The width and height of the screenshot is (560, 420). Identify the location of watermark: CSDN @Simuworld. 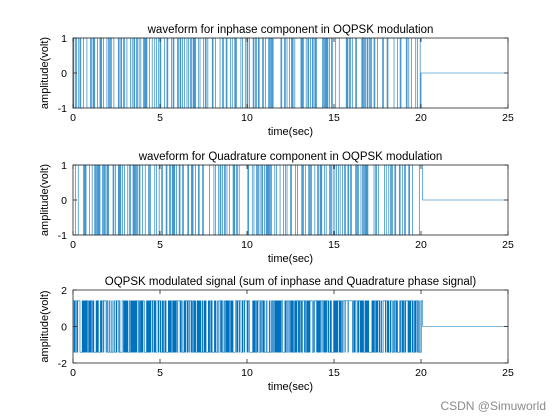
(493, 406).